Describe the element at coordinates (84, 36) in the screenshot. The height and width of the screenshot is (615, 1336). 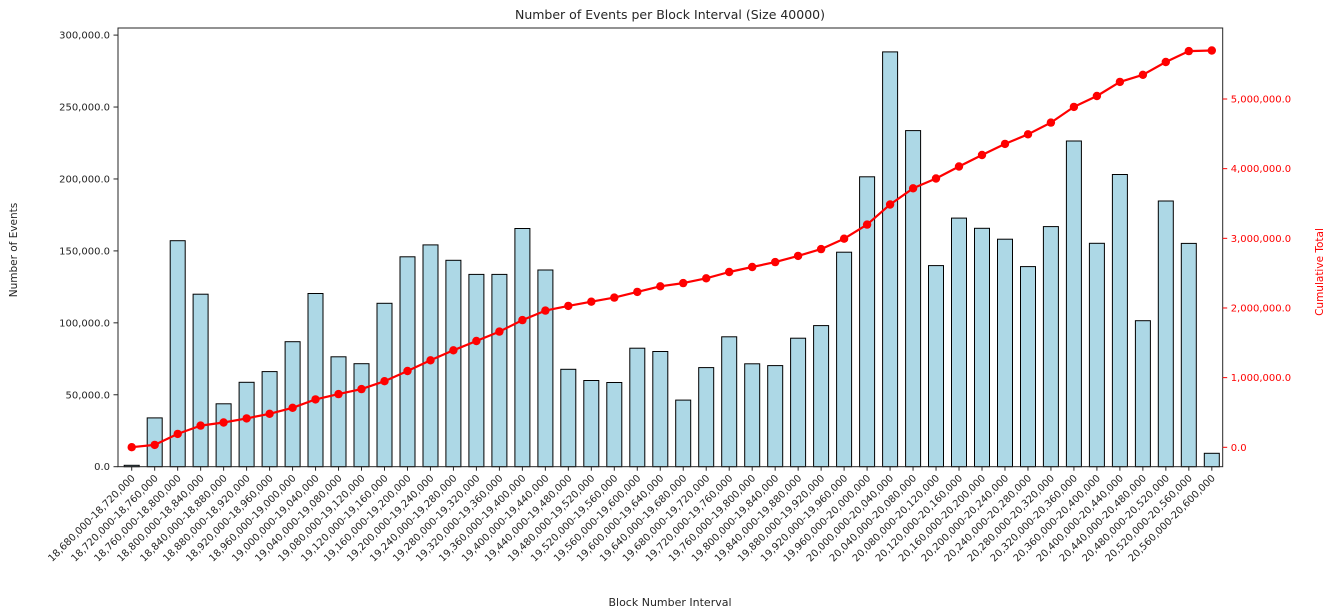
I see `y-left-tick-label: 300,000.0` at that location.